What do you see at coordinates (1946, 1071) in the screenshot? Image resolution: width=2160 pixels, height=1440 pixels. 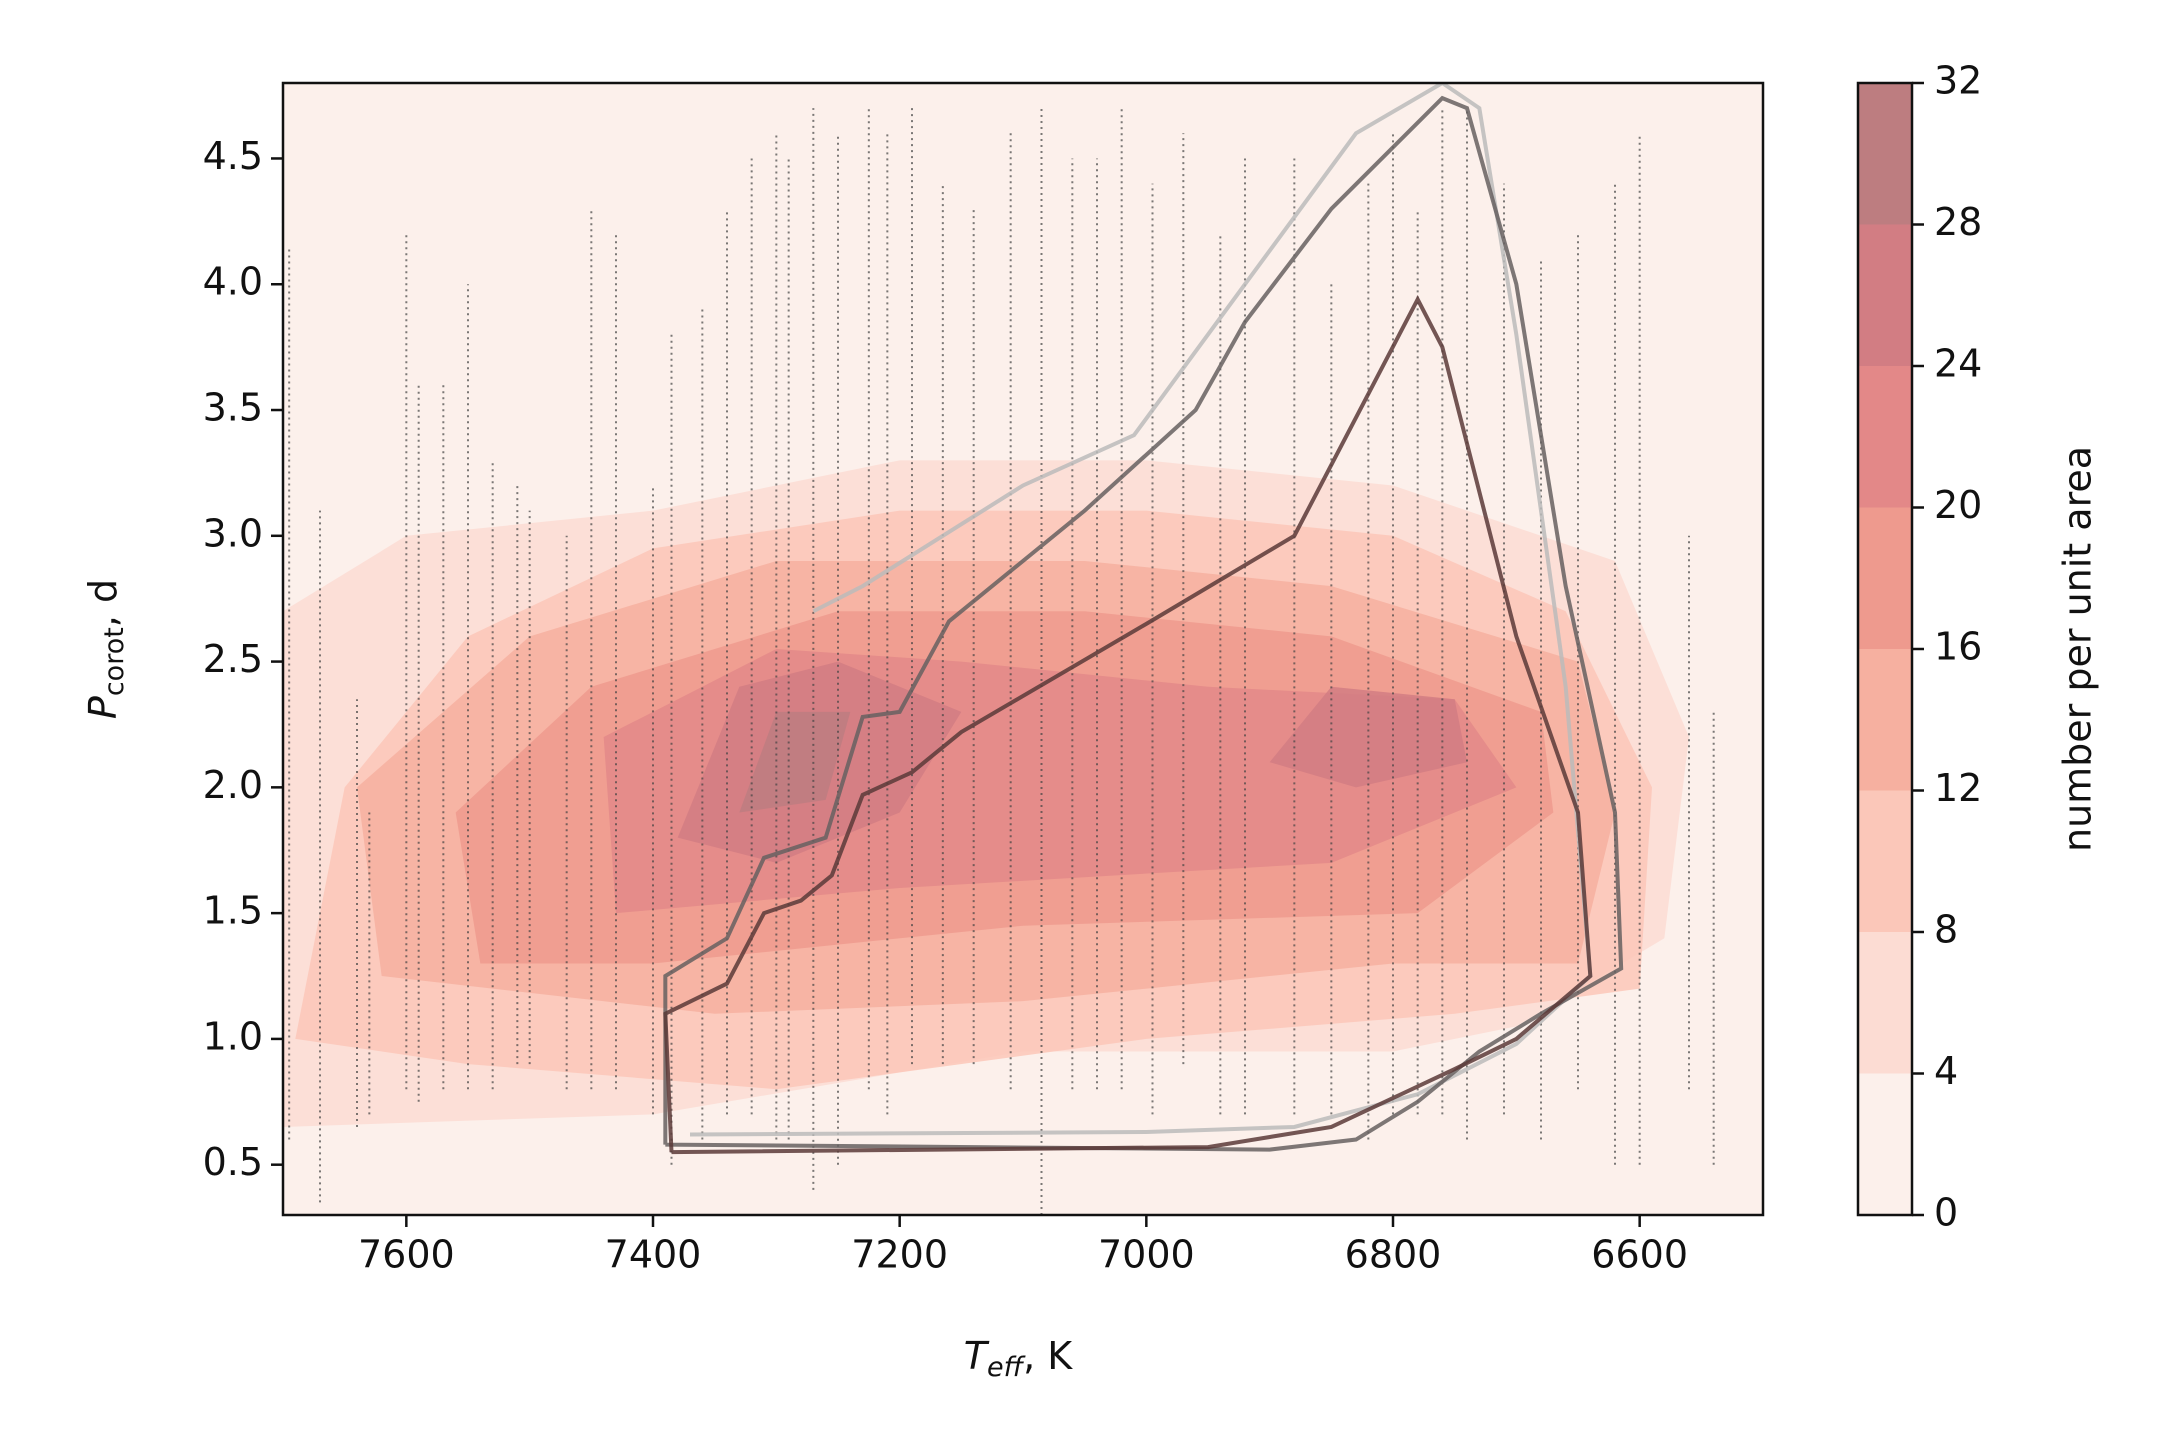 I see `colorbar-tick-label: 4` at bounding box center [1946, 1071].